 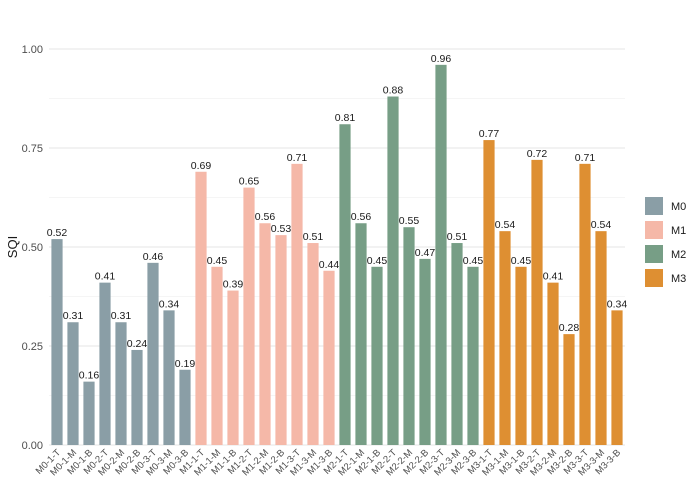 What do you see at coordinates (137, 344) in the screenshot?
I see `data-label: 0.24` at bounding box center [137, 344].